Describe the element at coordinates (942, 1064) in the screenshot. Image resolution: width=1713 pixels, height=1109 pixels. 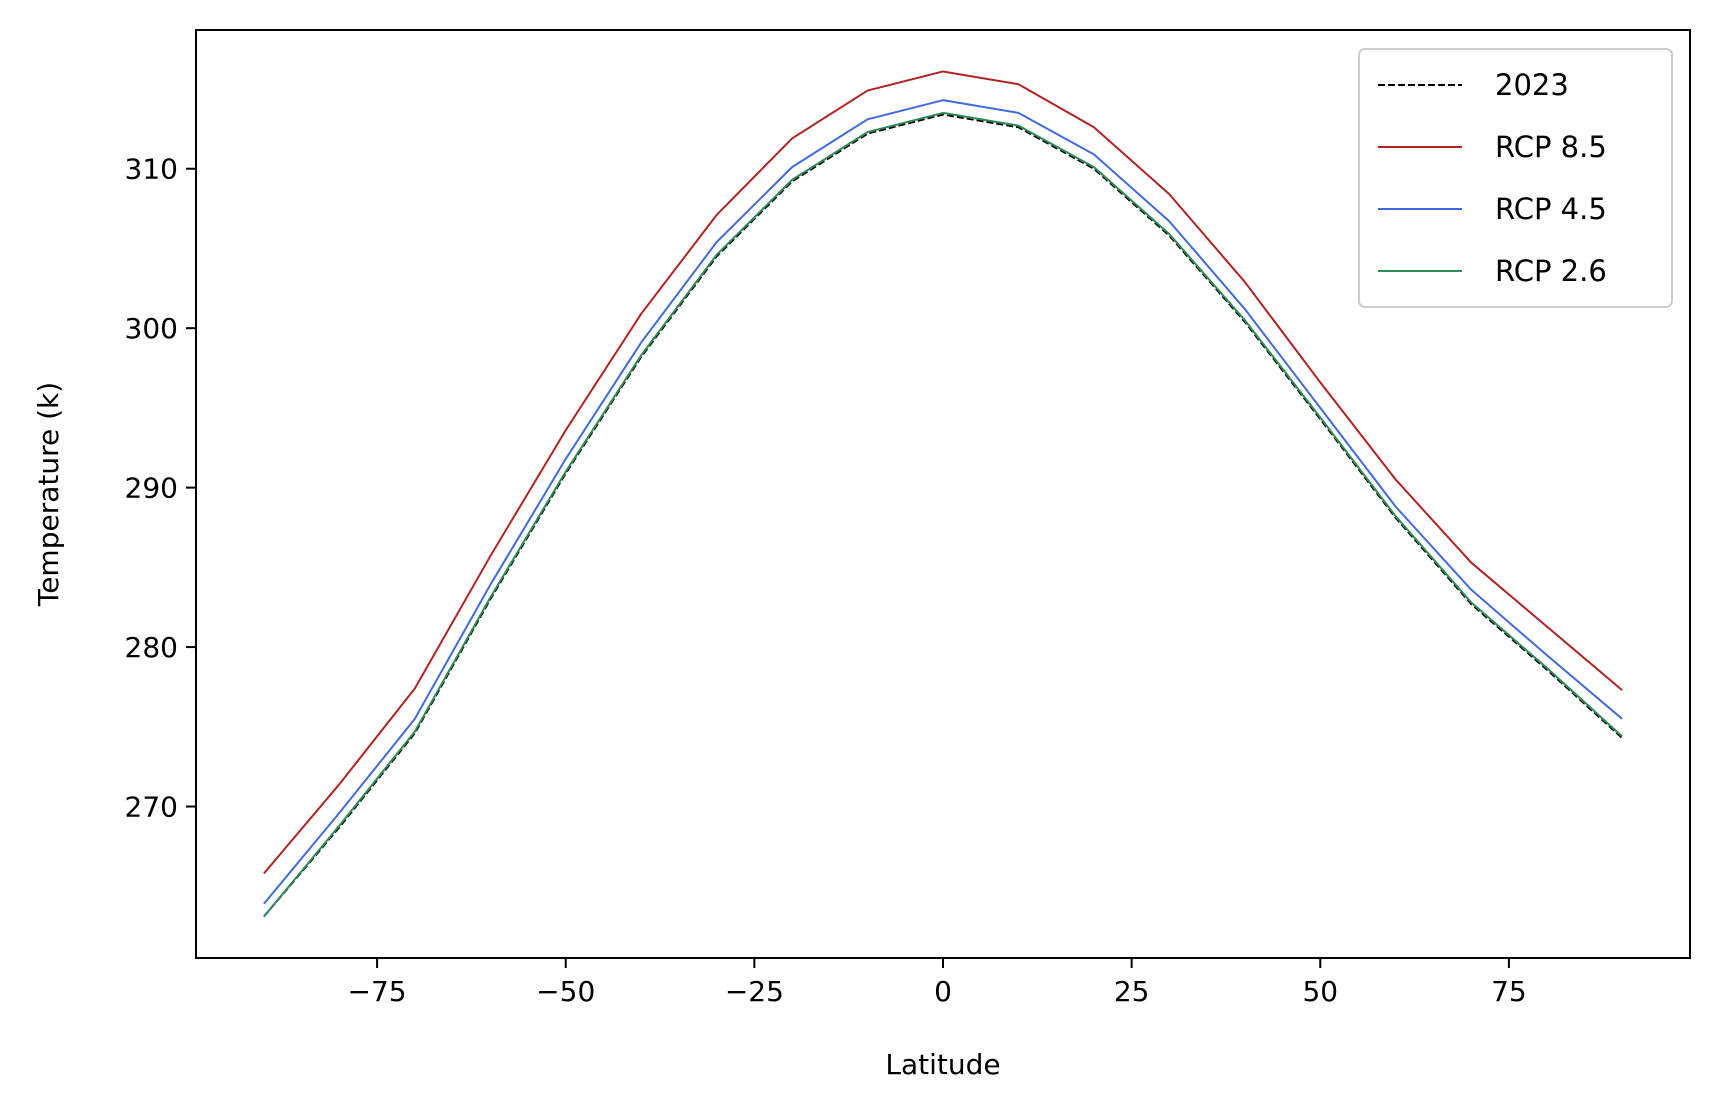
I see `x-axis-label: Latitude` at that location.